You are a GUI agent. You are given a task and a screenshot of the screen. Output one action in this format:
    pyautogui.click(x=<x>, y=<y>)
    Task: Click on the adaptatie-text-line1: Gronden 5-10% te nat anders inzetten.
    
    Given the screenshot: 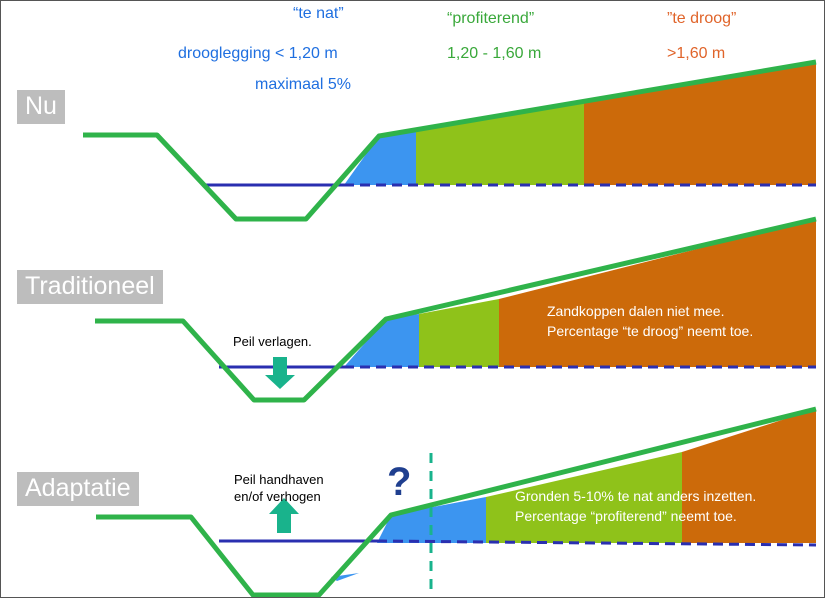 What is the action you would take?
    pyautogui.click(x=636, y=496)
    